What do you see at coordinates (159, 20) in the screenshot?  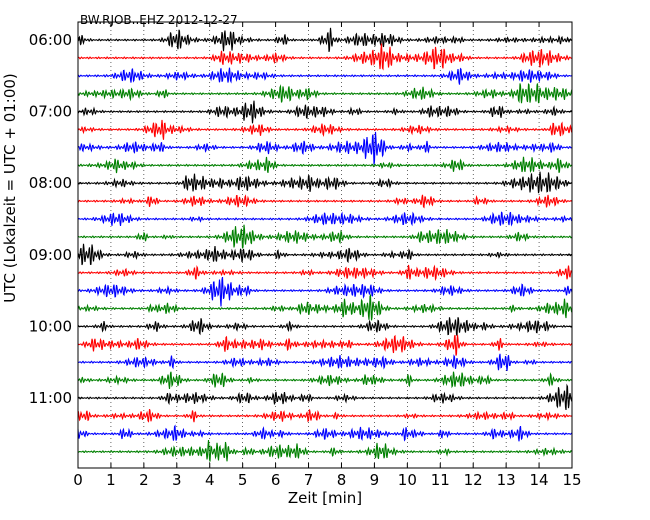 I see `chart-title: BW.RJOB..EHZ 2012-12-27` at bounding box center [159, 20].